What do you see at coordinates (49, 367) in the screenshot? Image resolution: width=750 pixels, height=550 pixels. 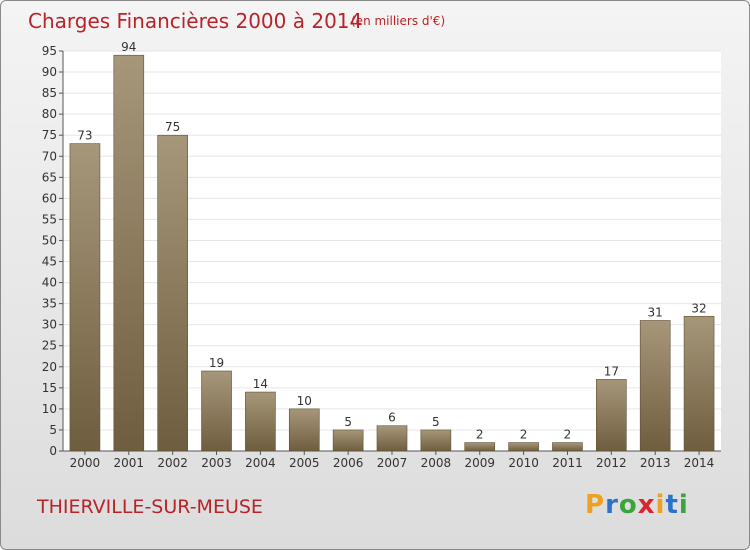 I see `y-tick-label: 20` at bounding box center [49, 367].